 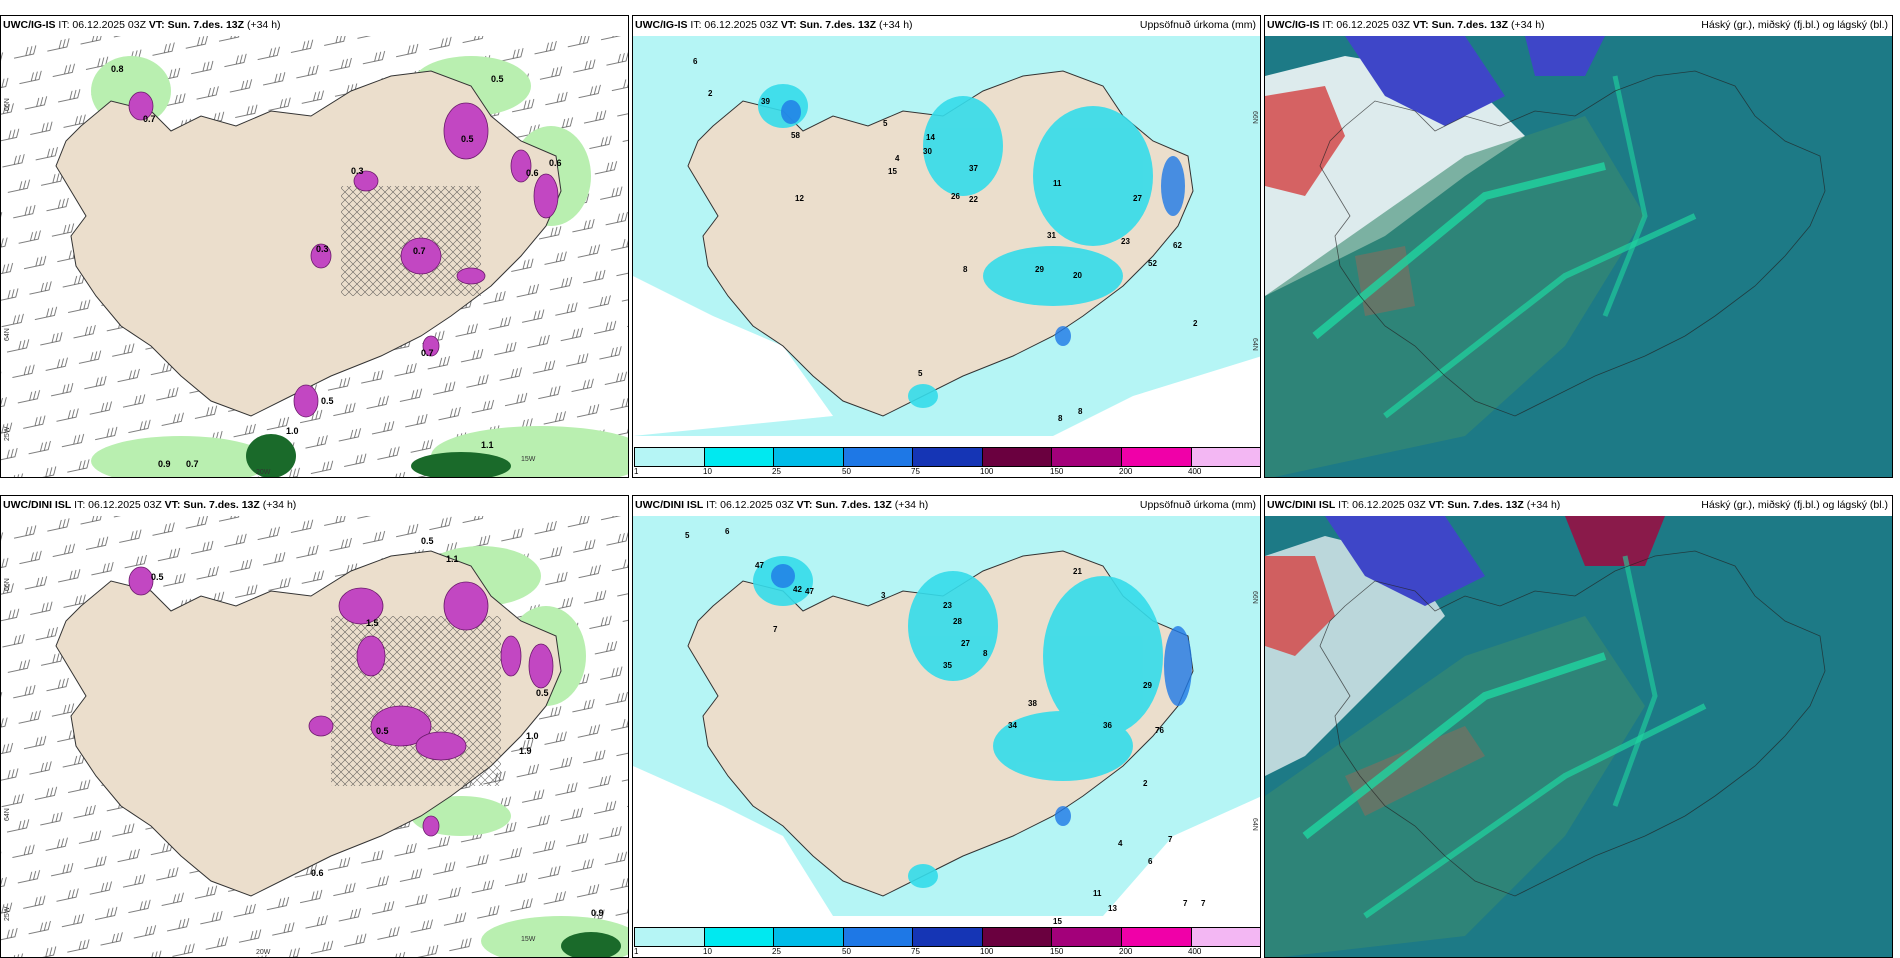 What do you see at coordinates (1032, 703) in the screenshot?
I see `value-label: 38` at bounding box center [1032, 703].